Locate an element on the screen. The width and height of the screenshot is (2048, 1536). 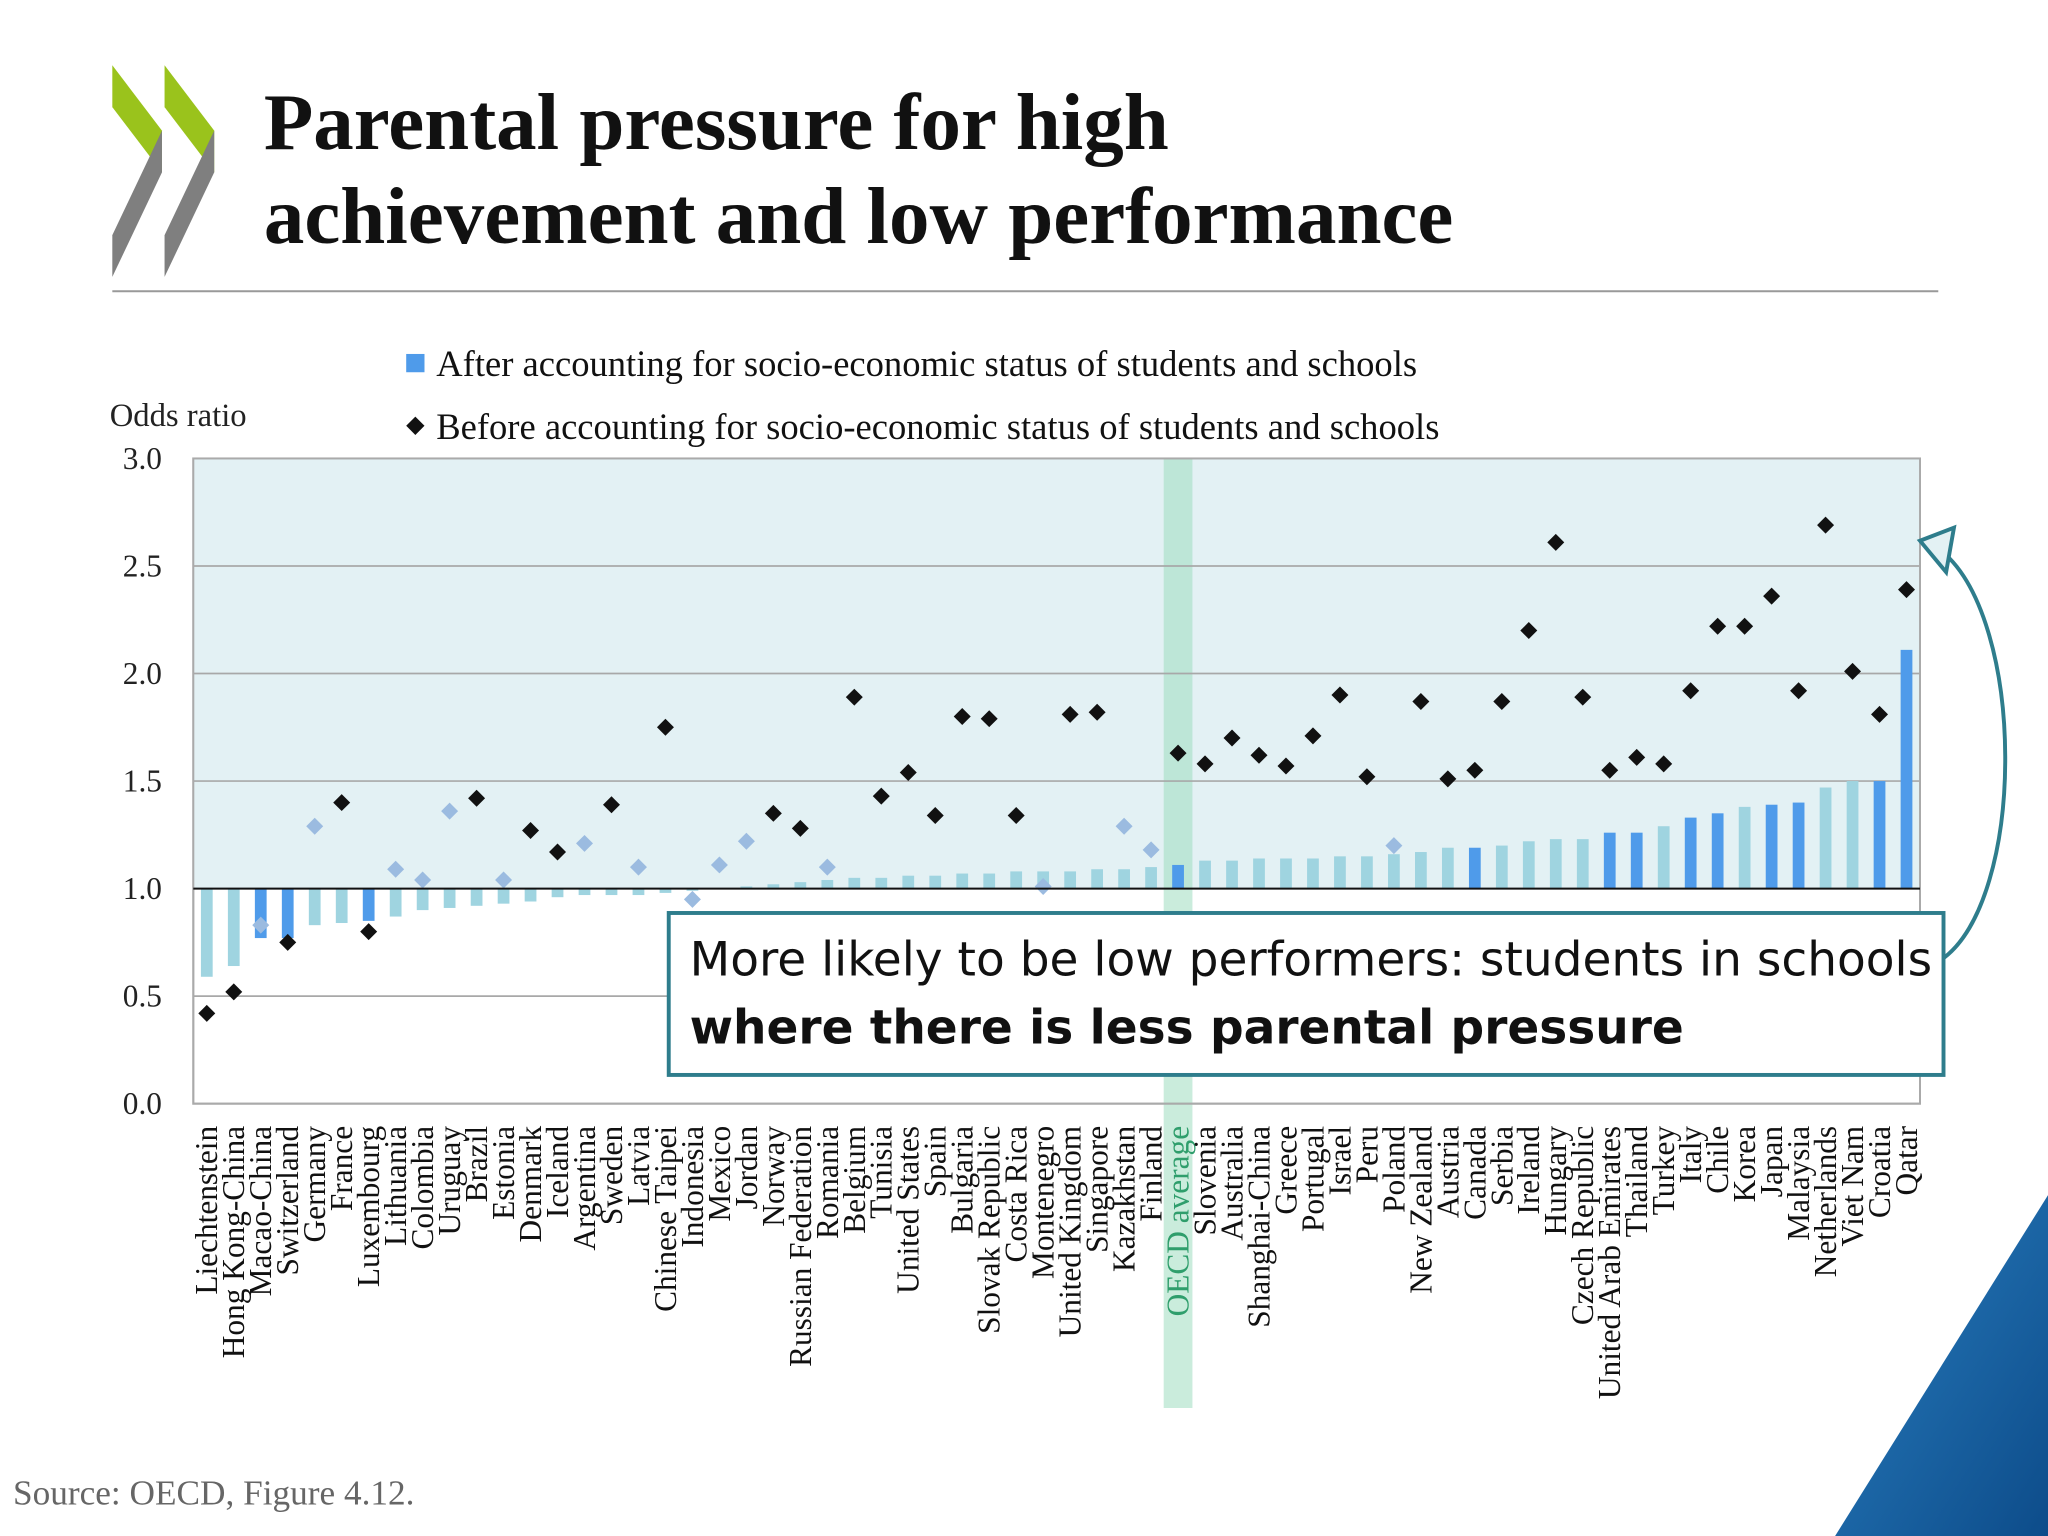
x-tick-label: Estonia is located at coordinates (503, 1173).